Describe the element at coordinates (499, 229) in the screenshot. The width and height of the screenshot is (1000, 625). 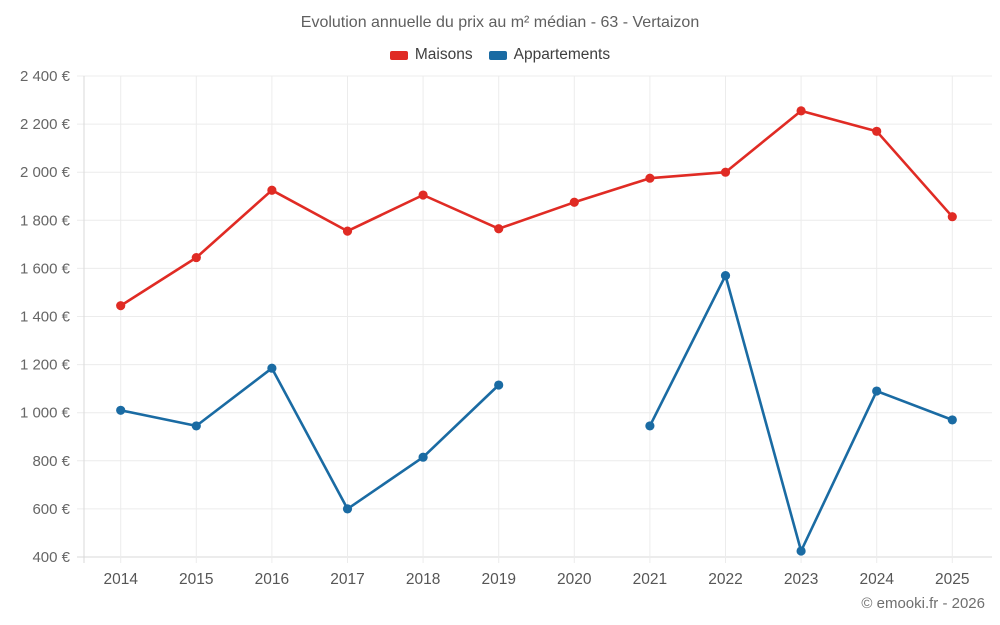
I see `maisons-point-2019` at that location.